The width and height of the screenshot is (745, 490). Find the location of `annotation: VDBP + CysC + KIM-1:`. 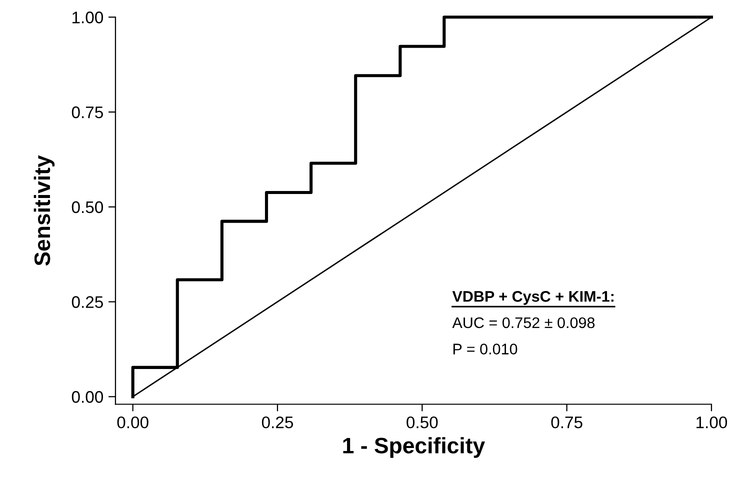

annotation: VDBP + CysC + KIM-1: is located at coordinates (533, 298).